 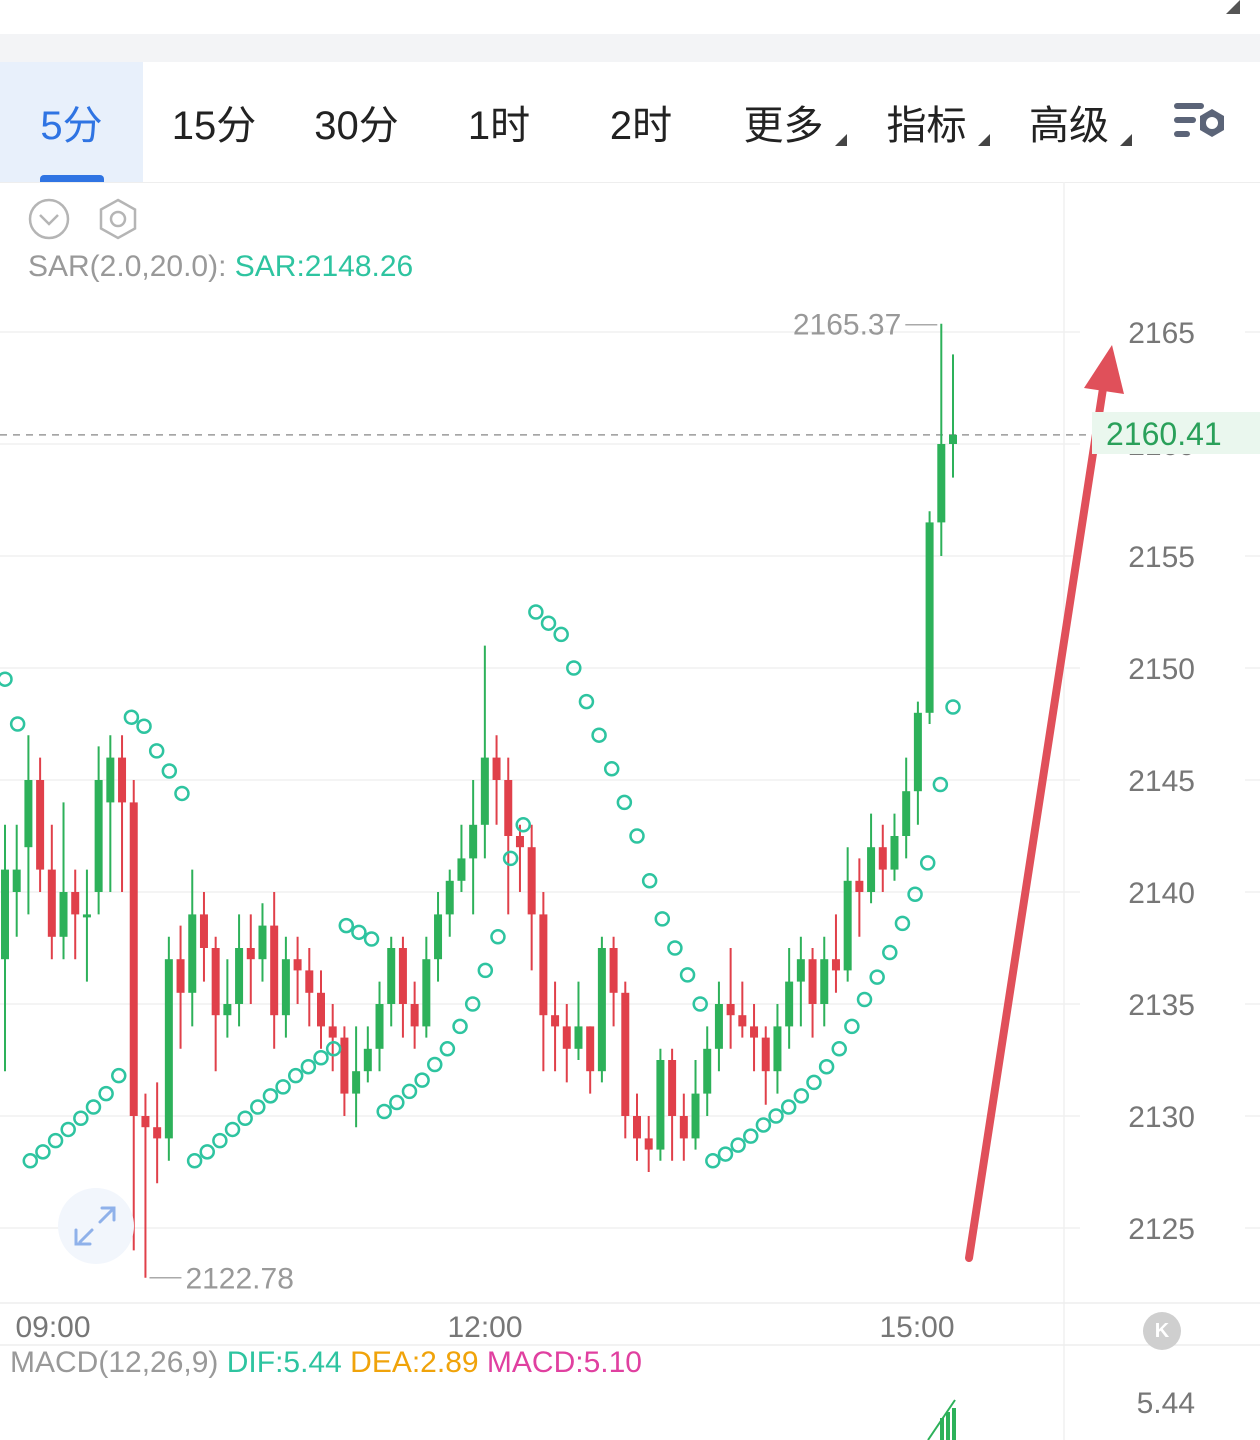 What do you see at coordinates (1199, 123) in the screenshot?
I see `chart-settings-icon` at bounding box center [1199, 123].